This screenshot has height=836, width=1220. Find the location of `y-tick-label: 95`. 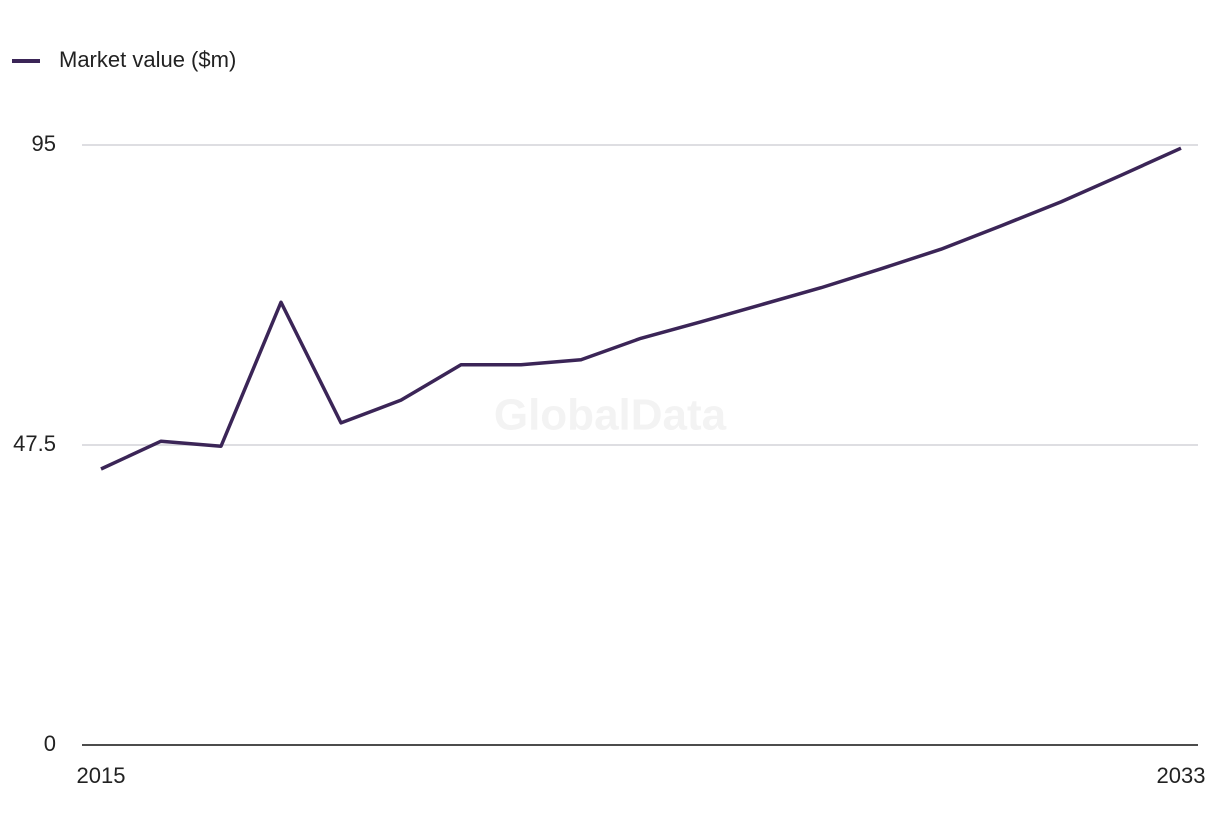

y-tick-label: 95 is located at coordinates (44, 143).